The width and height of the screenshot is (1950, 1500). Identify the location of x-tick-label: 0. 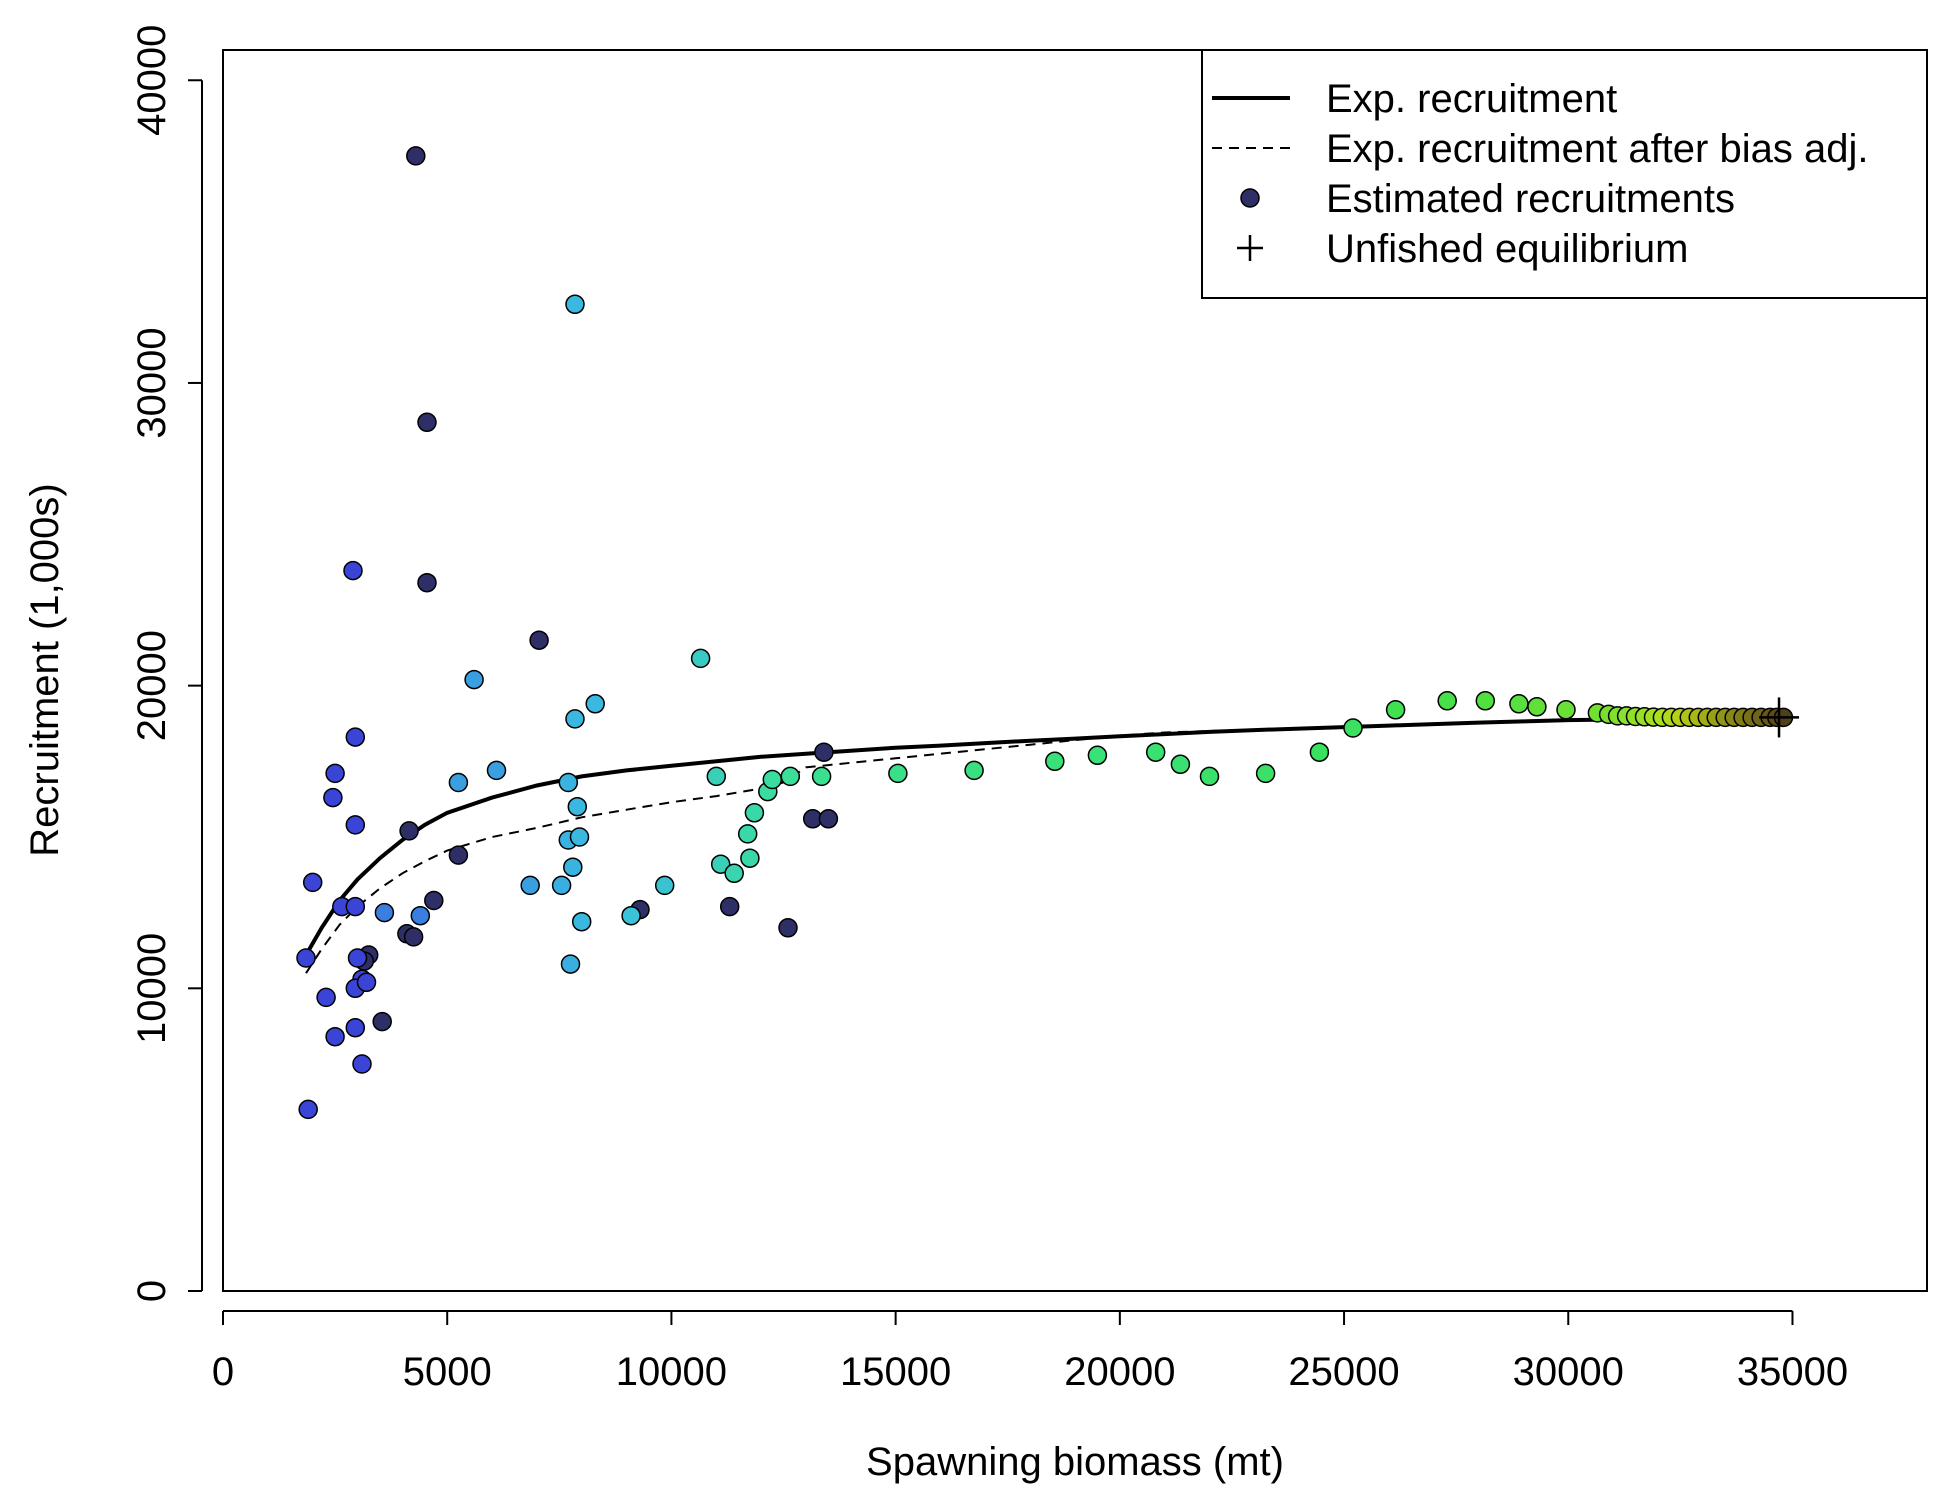
(223, 1372).